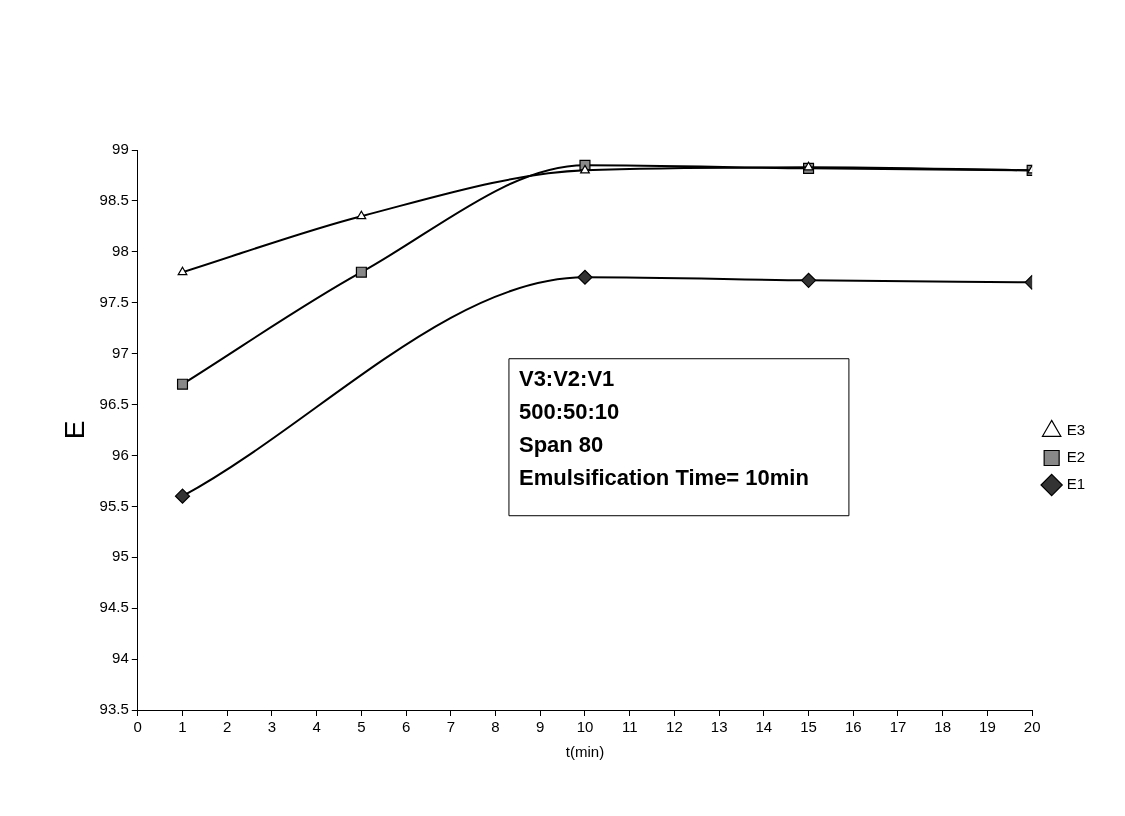 This screenshot has width=1125, height=816. What do you see at coordinates (137, 727) in the screenshot?
I see `x-tick-label: 0` at bounding box center [137, 727].